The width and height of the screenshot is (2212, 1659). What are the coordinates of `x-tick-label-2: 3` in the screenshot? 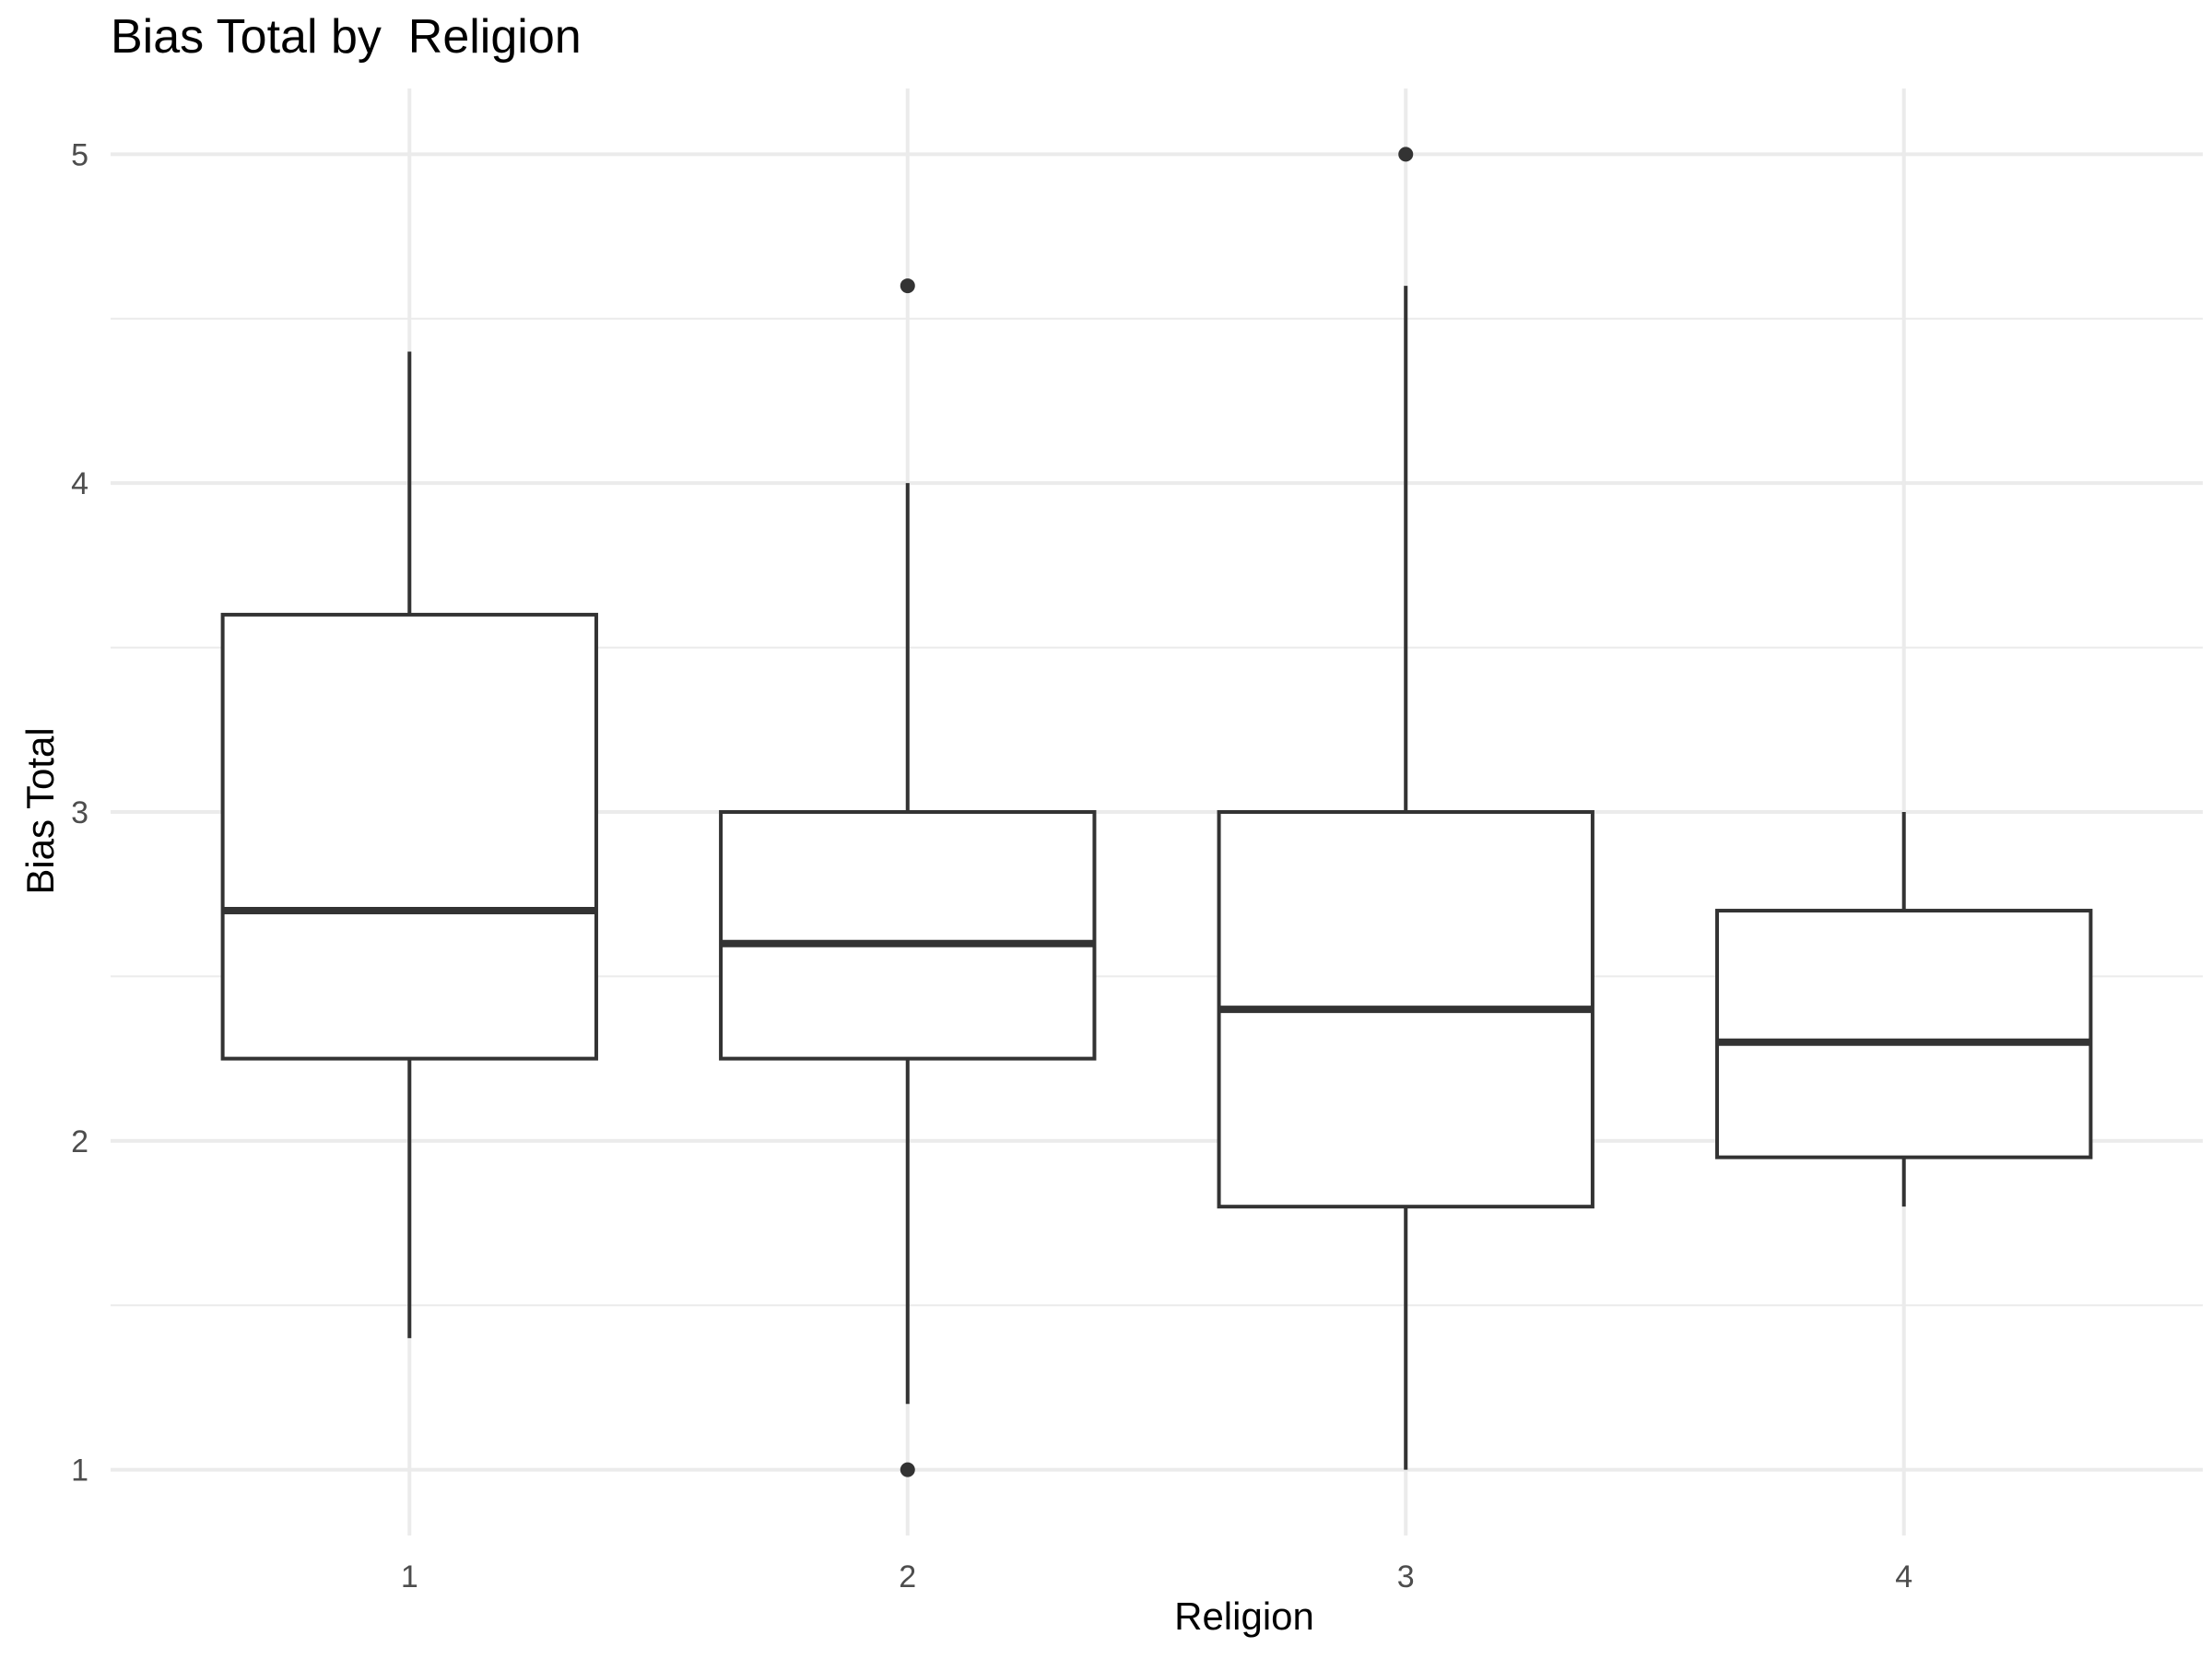 It's located at (1406, 1576).